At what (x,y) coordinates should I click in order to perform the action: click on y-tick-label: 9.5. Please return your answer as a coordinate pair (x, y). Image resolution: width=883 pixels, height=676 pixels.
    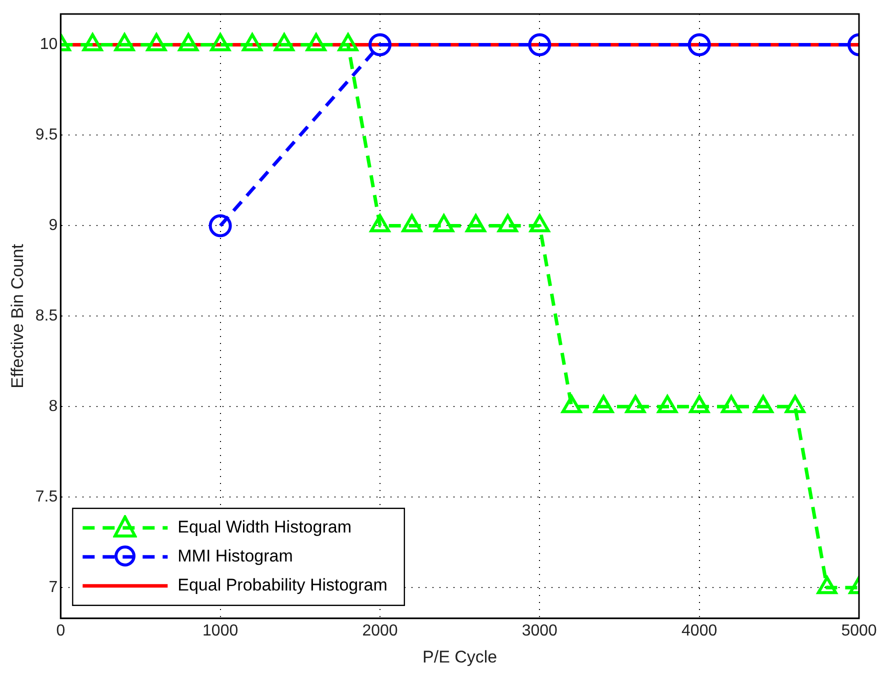
    Looking at the image, I should click on (46, 135).